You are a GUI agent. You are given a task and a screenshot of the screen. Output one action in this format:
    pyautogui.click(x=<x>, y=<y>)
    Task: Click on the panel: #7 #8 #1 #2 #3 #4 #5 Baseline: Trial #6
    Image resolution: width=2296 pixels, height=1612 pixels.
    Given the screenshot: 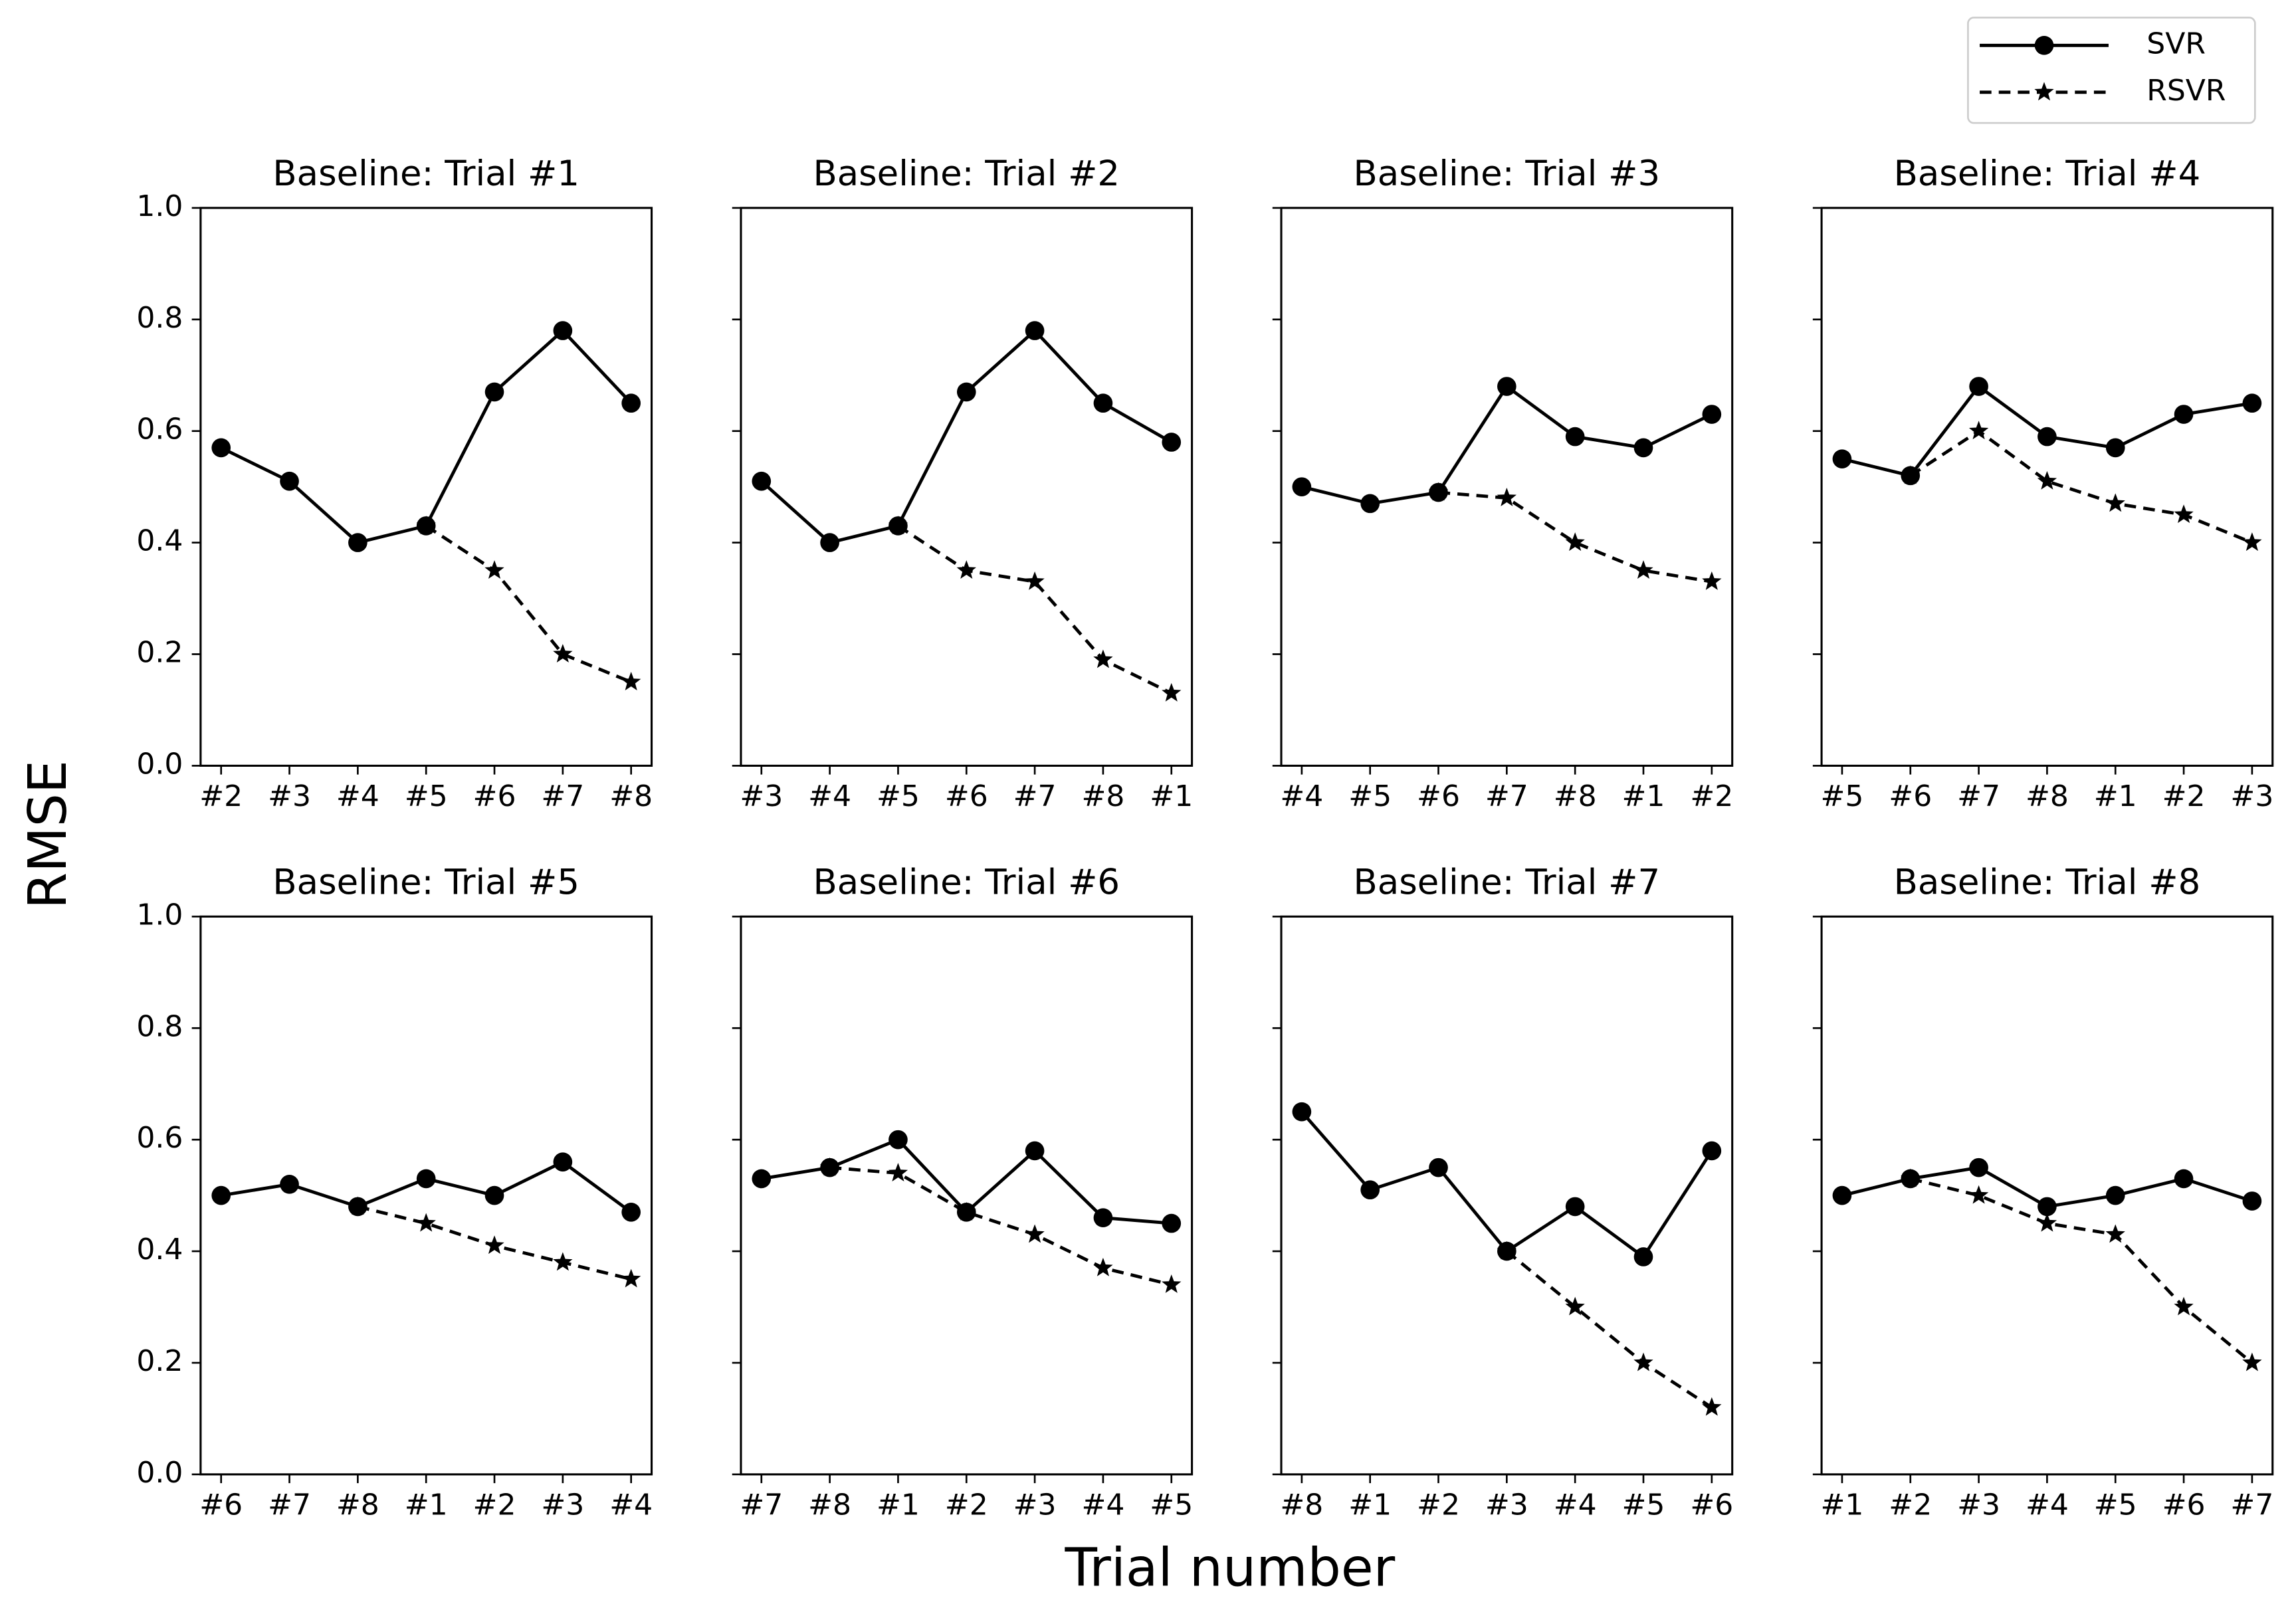 What is the action you would take?
    pyautogui.click(x=963, y=1192)
    